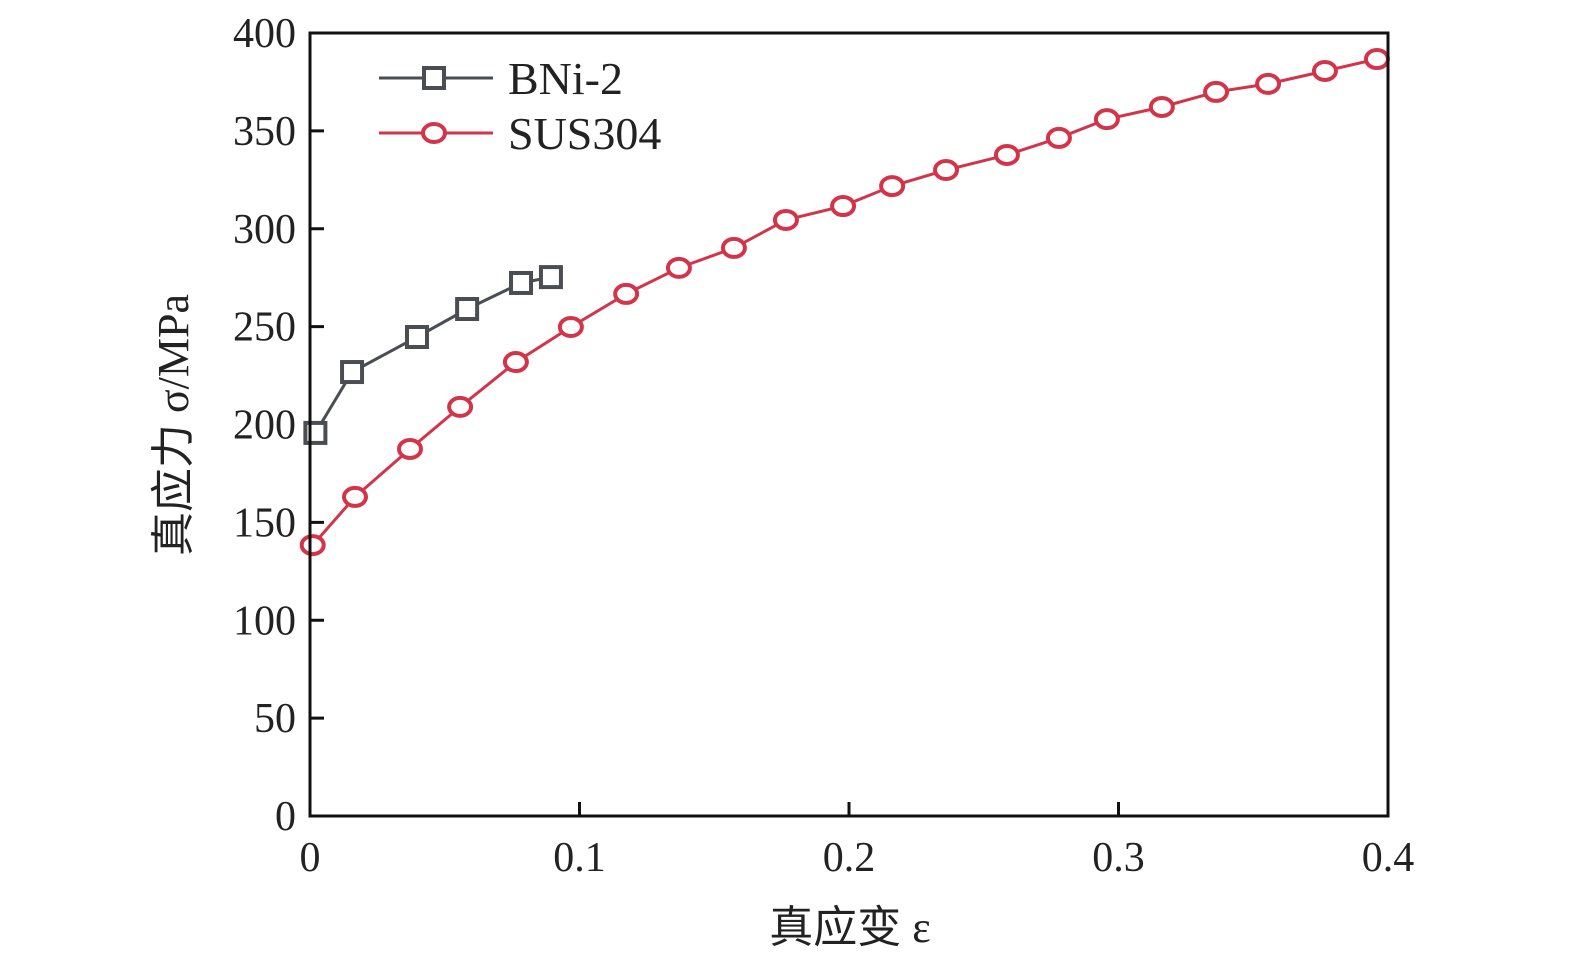 The image size is (1575, 967). Describe the element at coordinates (264, 328) in the screenshot. I see `y-tick-label: 250` at that location.